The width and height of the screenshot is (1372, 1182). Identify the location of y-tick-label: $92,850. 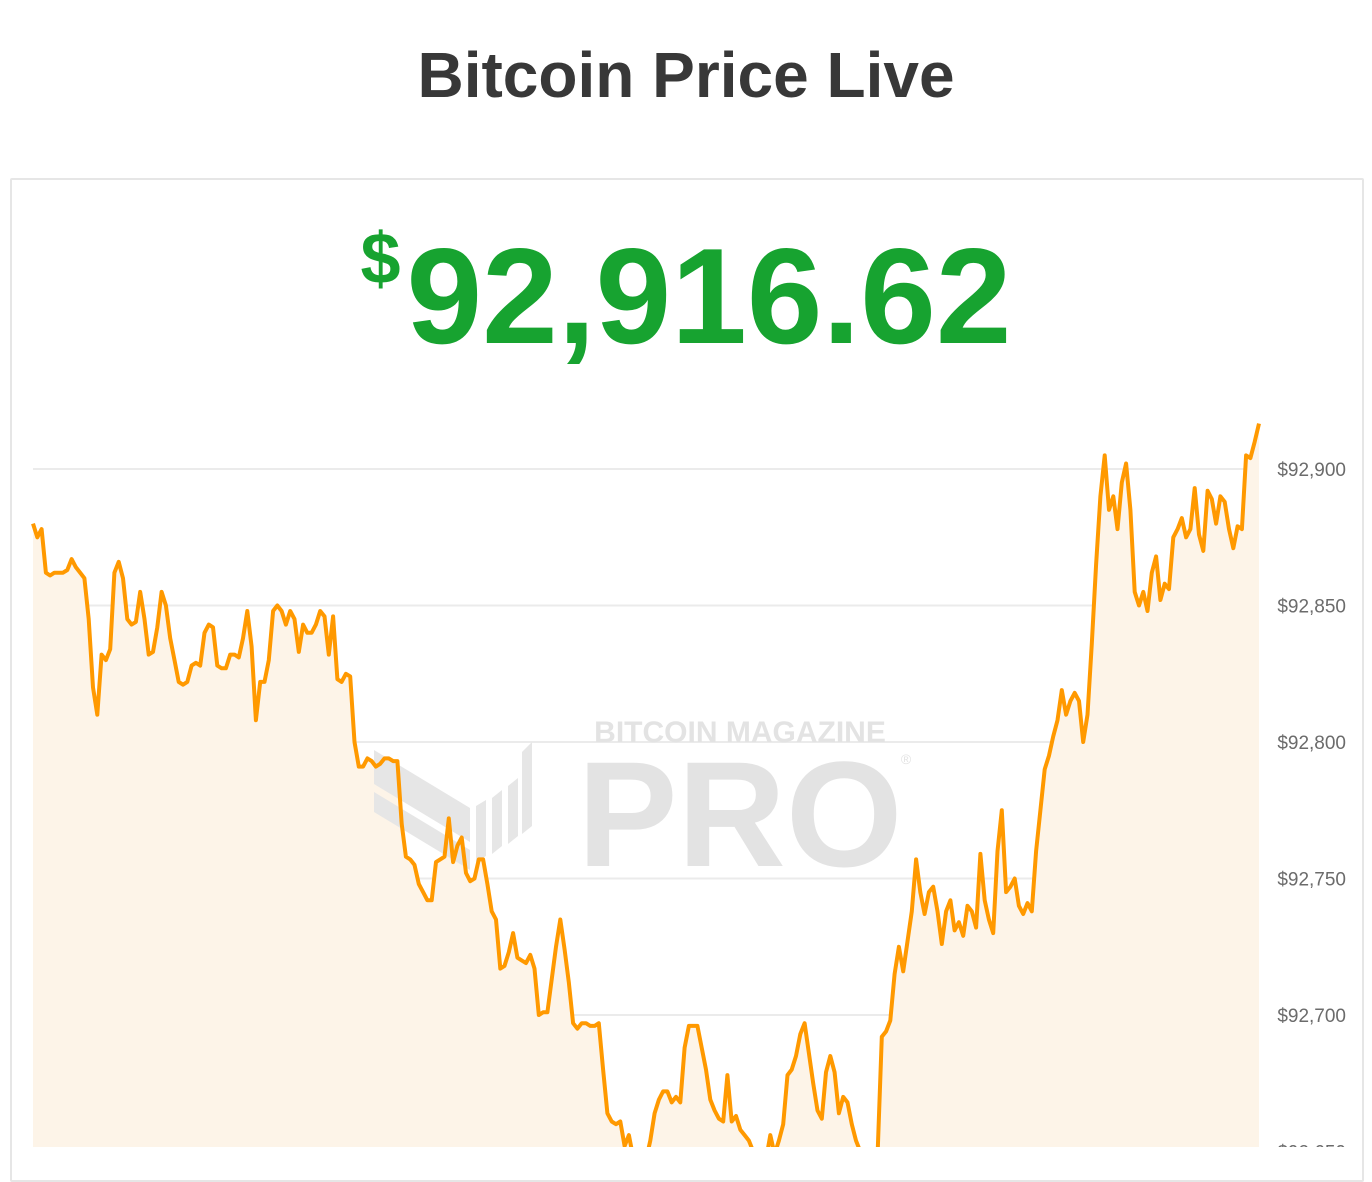
(1311, 607).